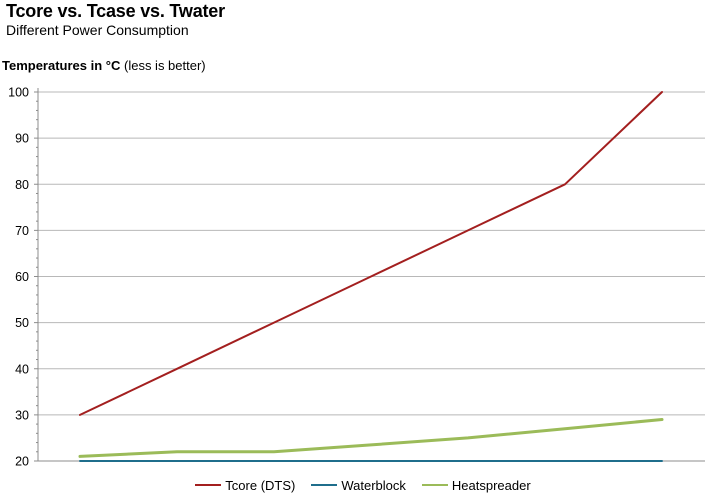 This screenshot has width=726, height=500. I want to click on series-line-heatspreader, so click(371, 438).